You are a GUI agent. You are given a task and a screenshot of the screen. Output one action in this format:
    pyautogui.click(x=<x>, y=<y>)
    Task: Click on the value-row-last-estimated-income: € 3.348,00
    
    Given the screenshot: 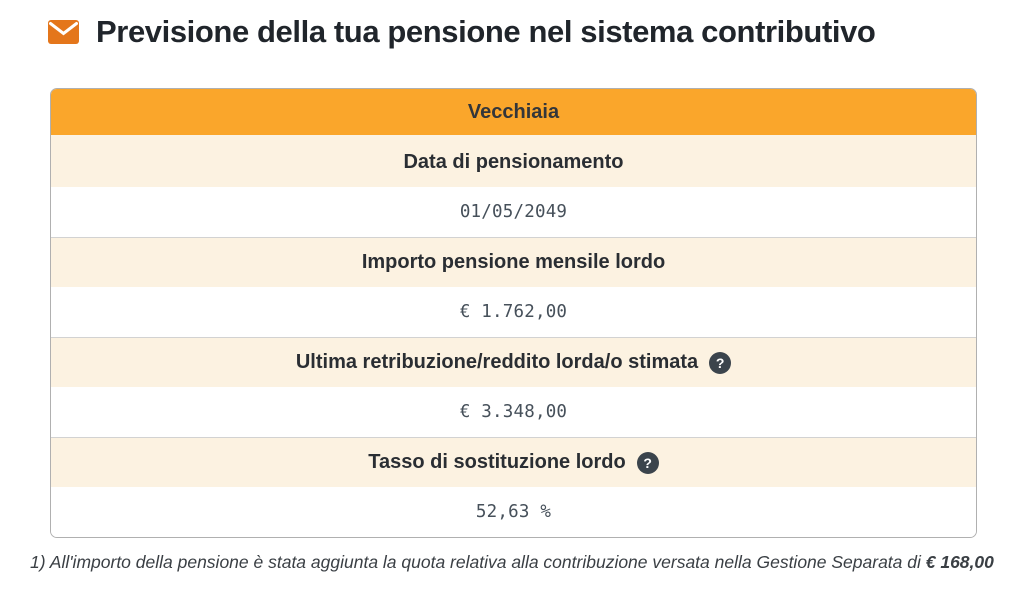 What is the action you would take?
    pyautogui.click(x=513, y=412)
    